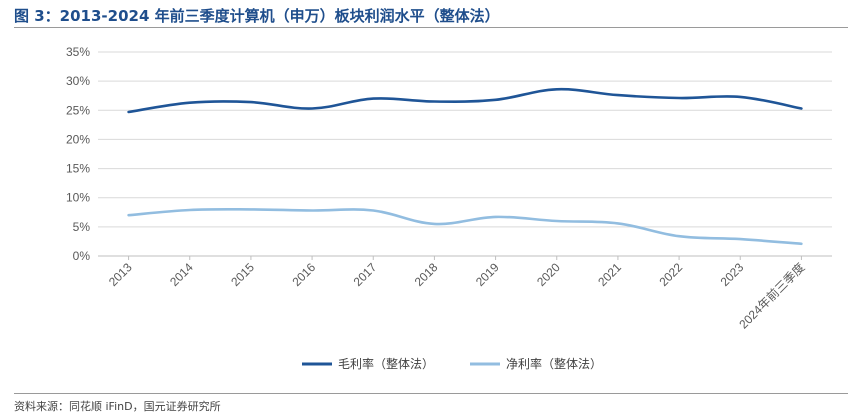  Describe the element at coordinates (548, 274) in the screenshot. I see `x-tick-label: 2020` at that location.